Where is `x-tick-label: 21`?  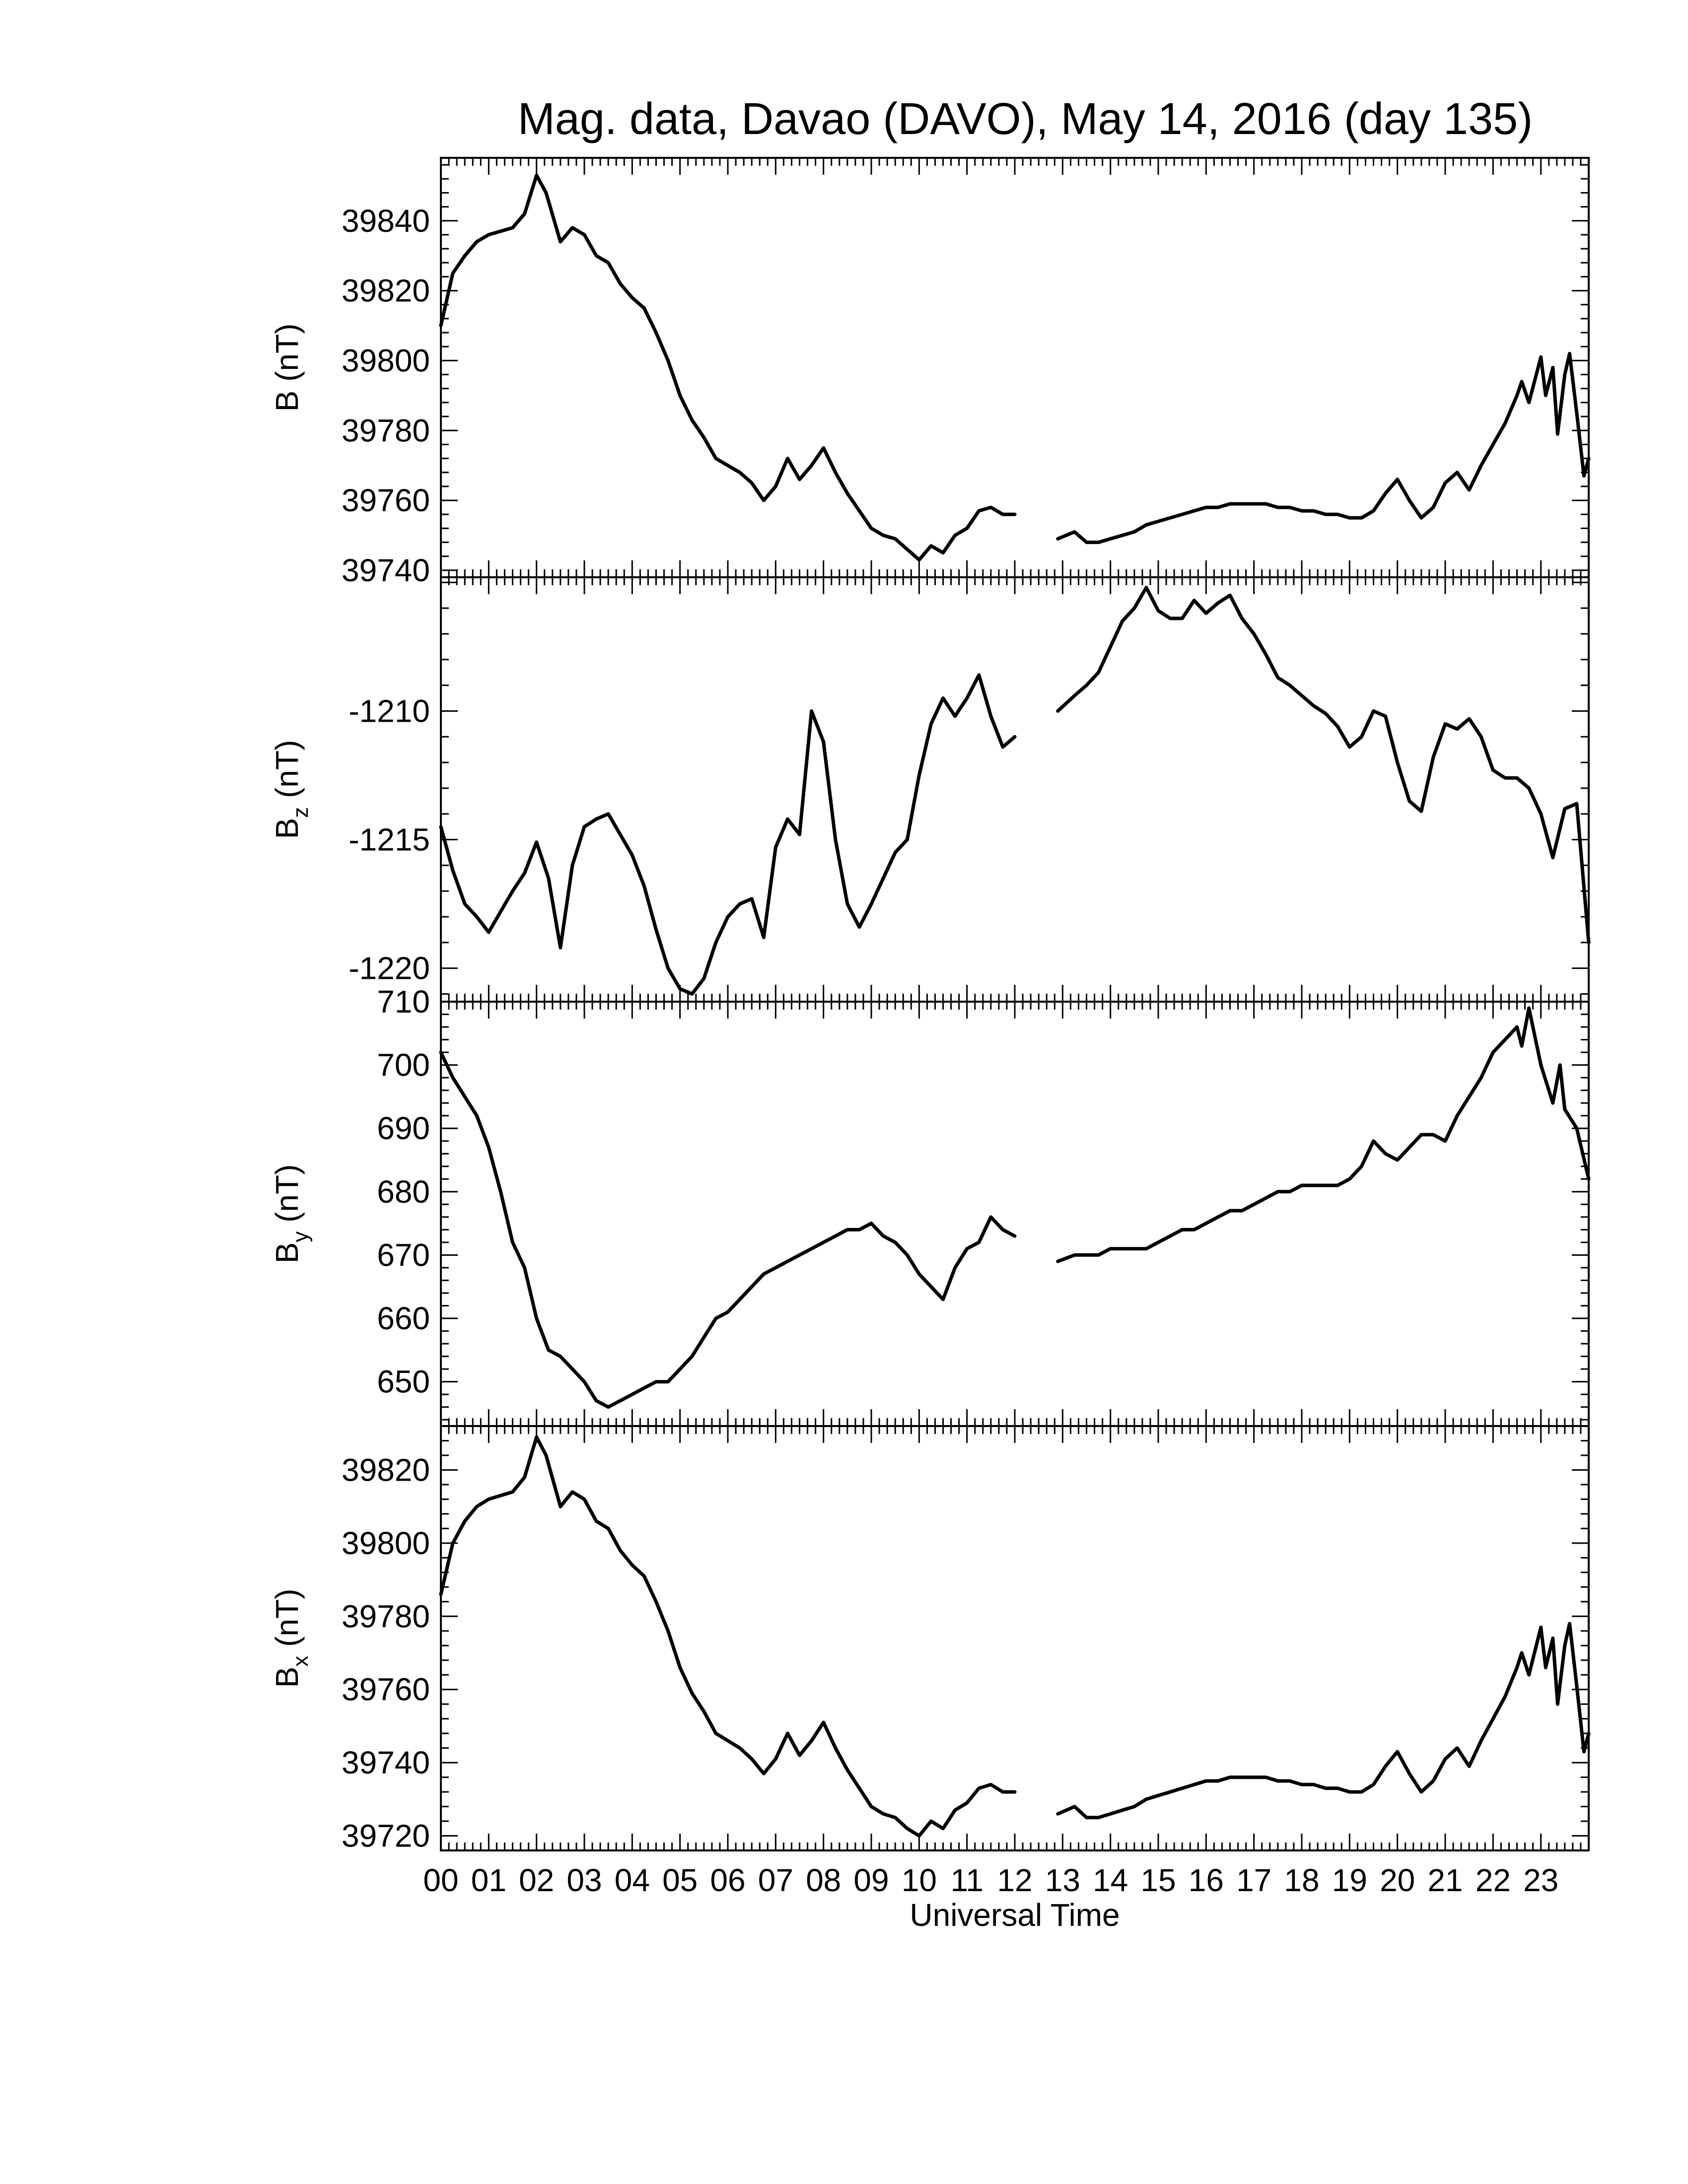
x-tick-label: 21 is located at coordinates (1445, 1880).